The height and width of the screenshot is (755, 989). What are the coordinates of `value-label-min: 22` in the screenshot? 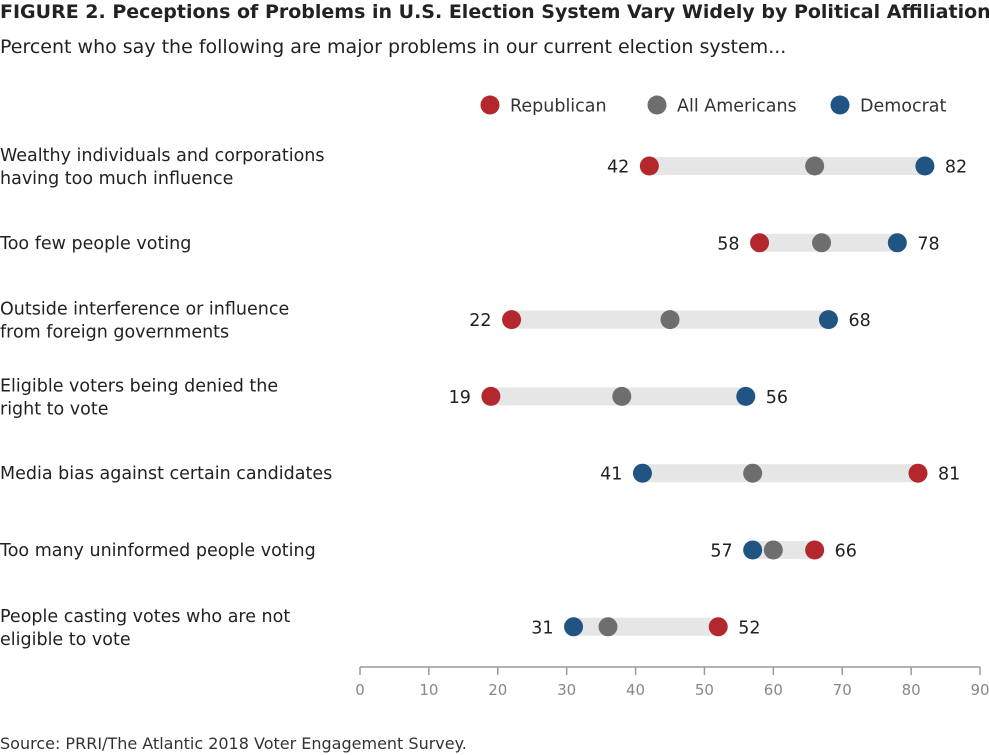 It's located at (480, 321).